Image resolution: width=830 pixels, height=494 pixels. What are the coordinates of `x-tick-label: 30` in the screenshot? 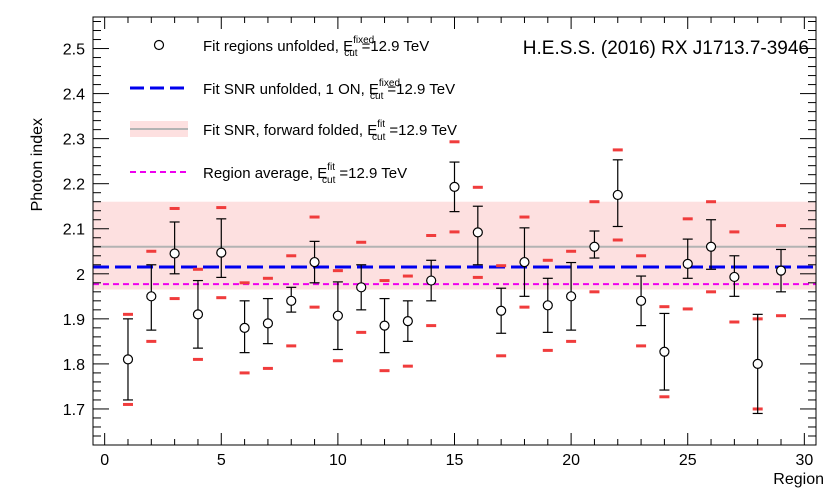 It's located at (804, 460).